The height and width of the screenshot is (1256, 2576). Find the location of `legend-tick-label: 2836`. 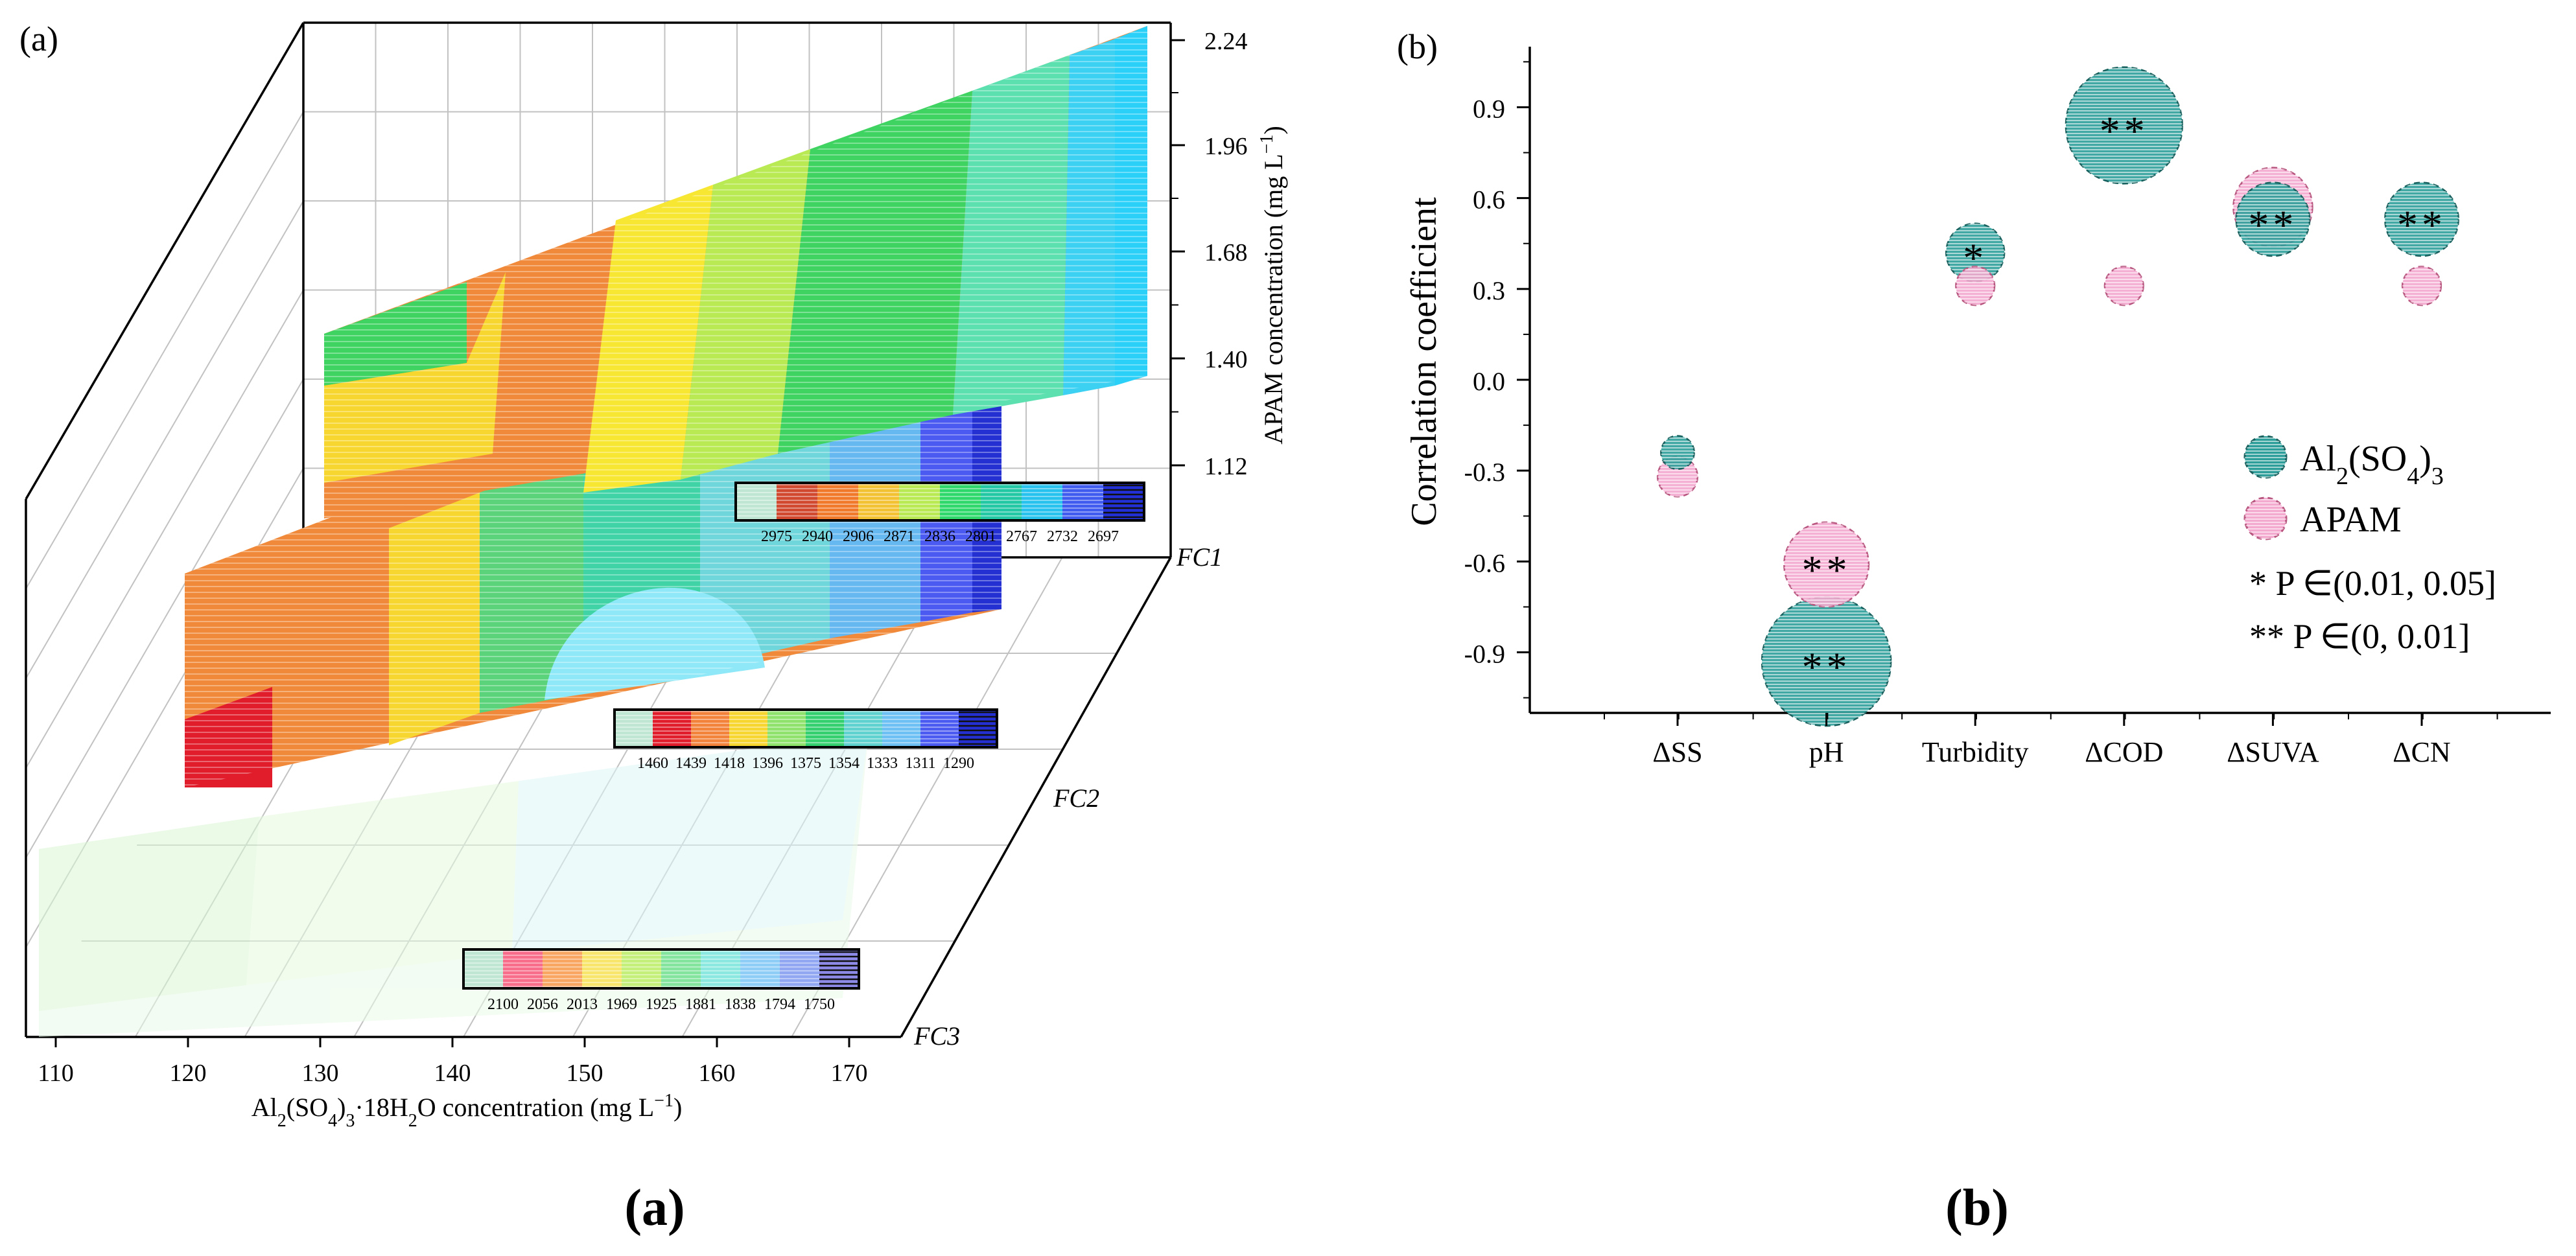

legend-tick-label: 2836 is located at coordinates (939, 536).